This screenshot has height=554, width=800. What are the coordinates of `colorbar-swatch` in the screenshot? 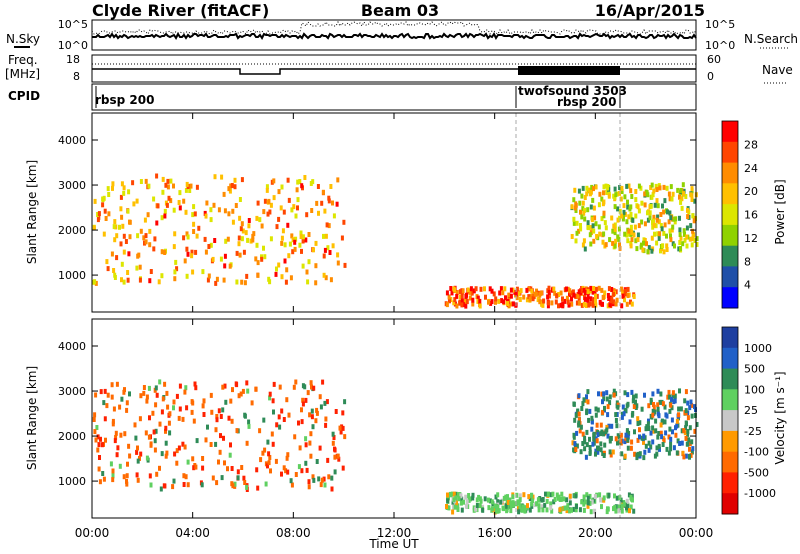 It's located at (730, 173).